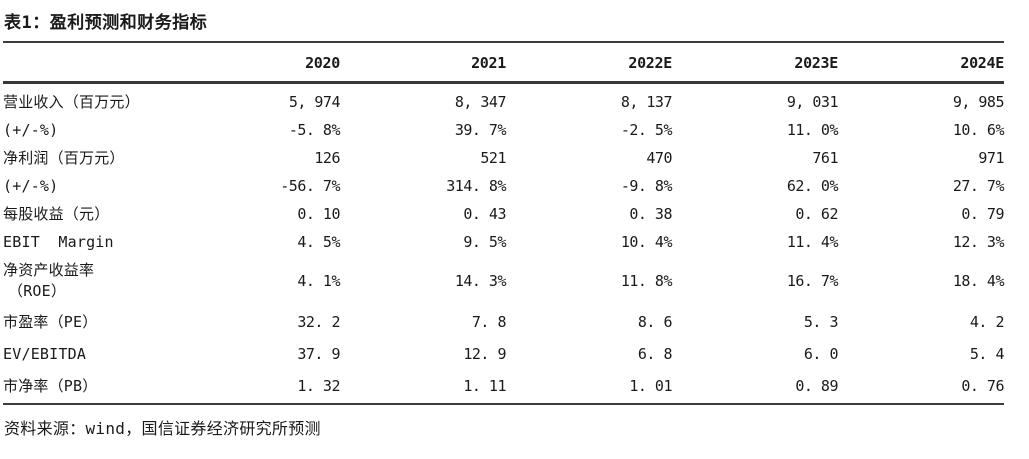  Describe the element at coordinates (978, 186) in the screenshot. I see `cell-value: 27. 7%` at that location.